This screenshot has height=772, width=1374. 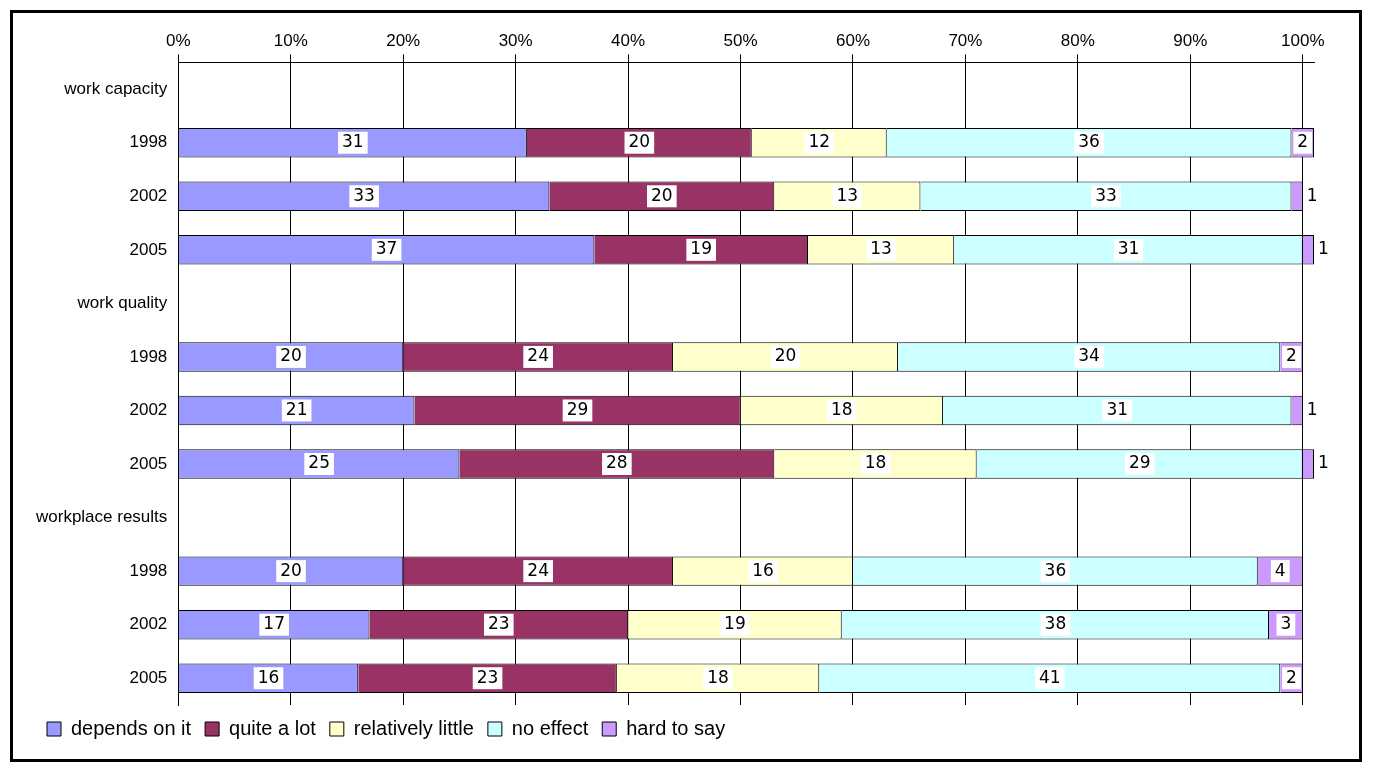 What do you see at coordinates (290, 40) in the screenshot?
I see `x-tick-label: 10%` at bounding box center [290, 40].